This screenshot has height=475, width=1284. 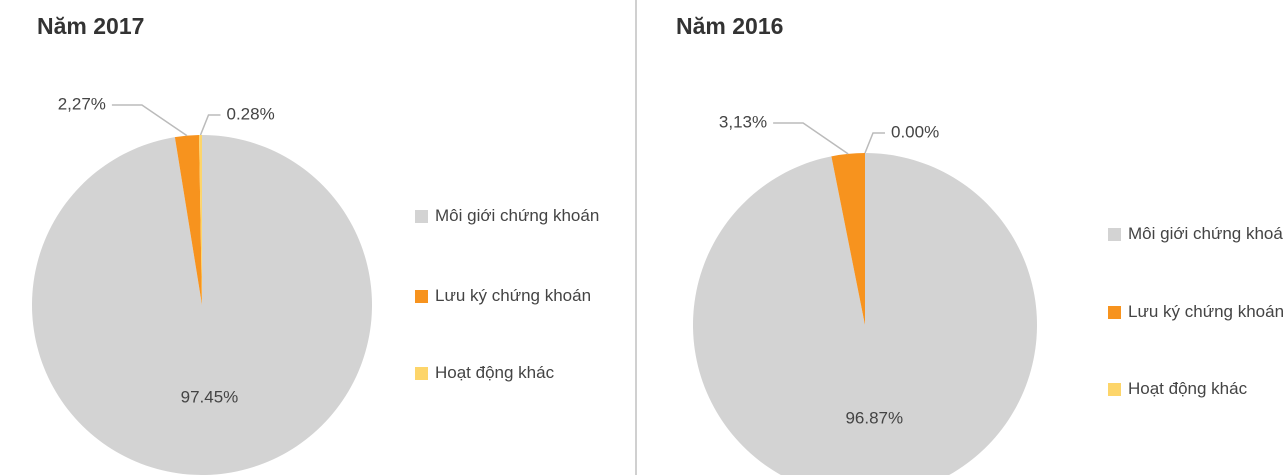 I want to click on chart-title: Năm 2017, so click(x=90, y=26).